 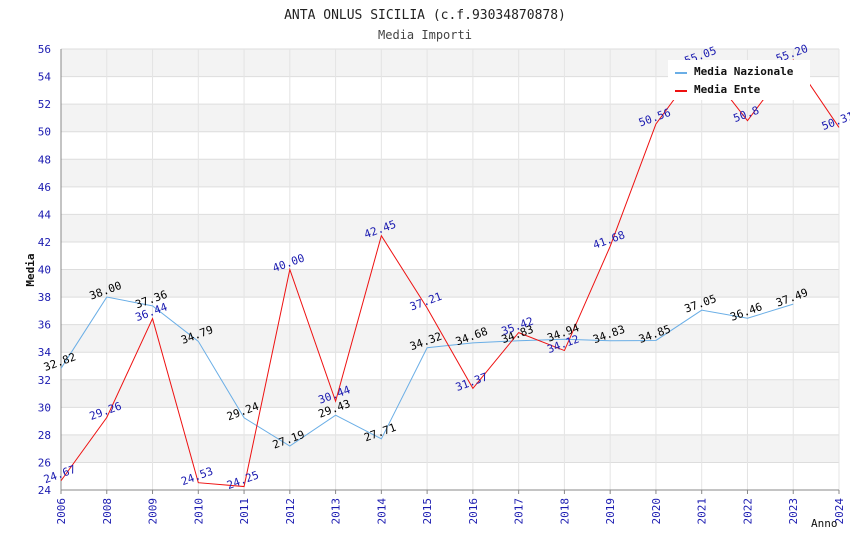 What do you see at coordinates (519, 511) in the screenshot?
I see `x-tick-label: 2017` at bounding box center [519, 511].